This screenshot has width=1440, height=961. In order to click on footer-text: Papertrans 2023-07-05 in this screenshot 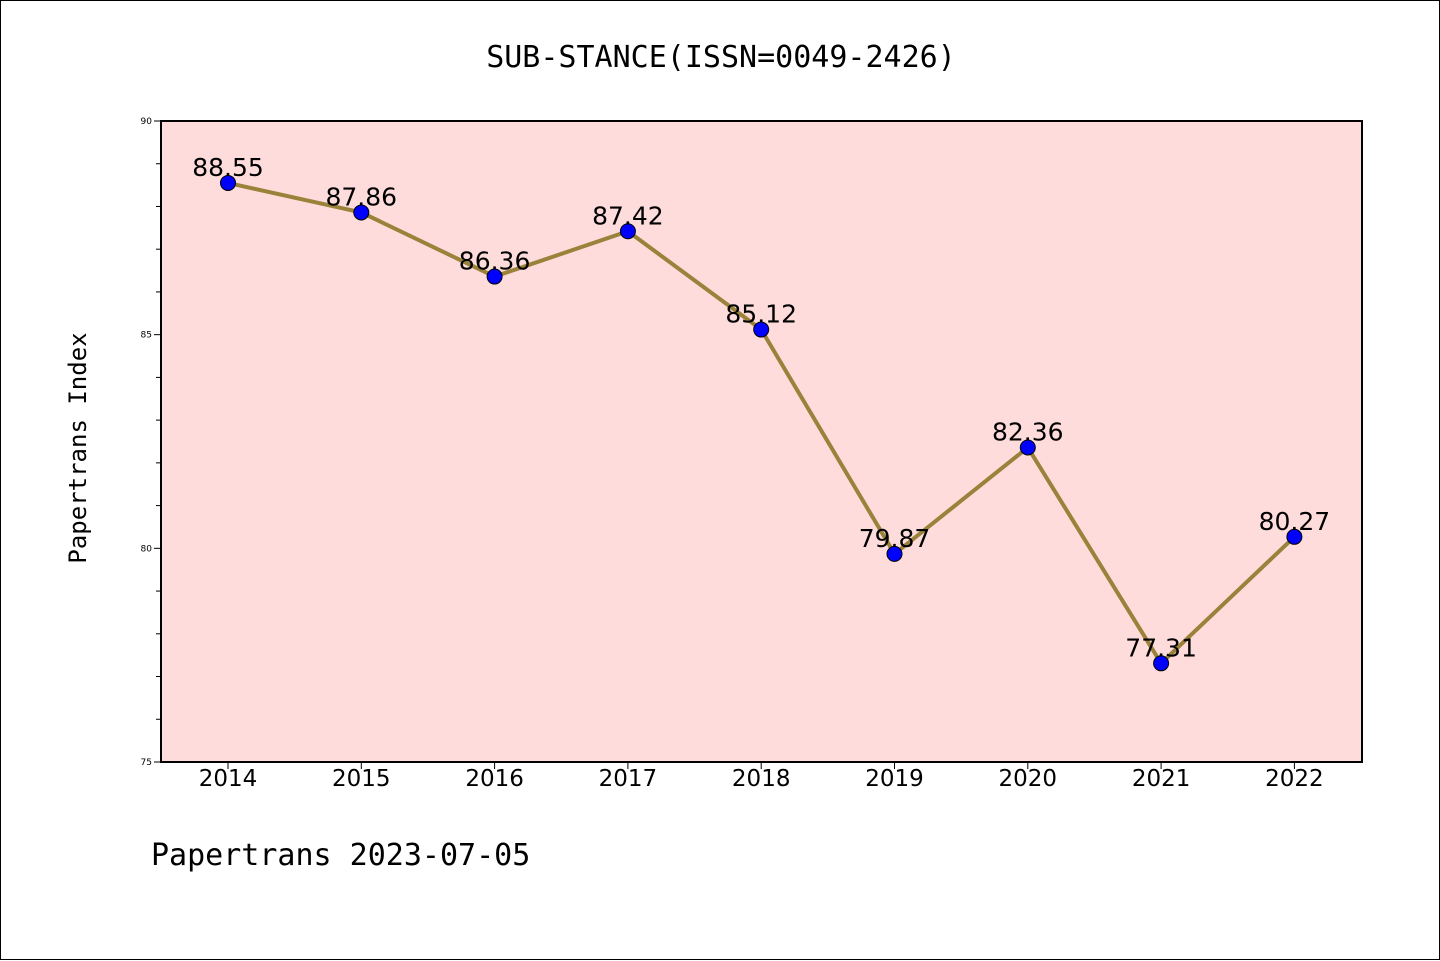, I will do `click(340, 855)`.